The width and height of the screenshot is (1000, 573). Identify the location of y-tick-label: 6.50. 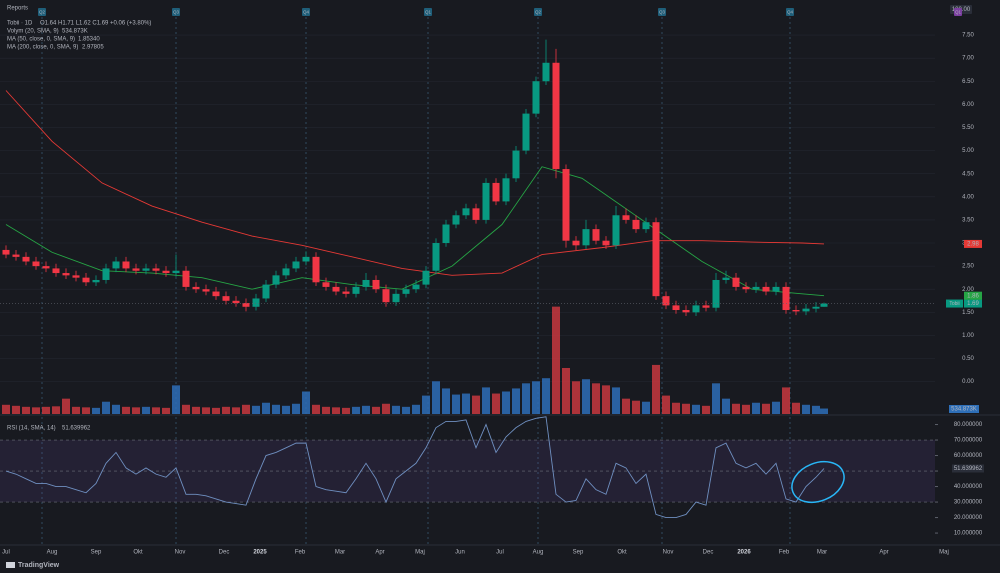
(968, 82).